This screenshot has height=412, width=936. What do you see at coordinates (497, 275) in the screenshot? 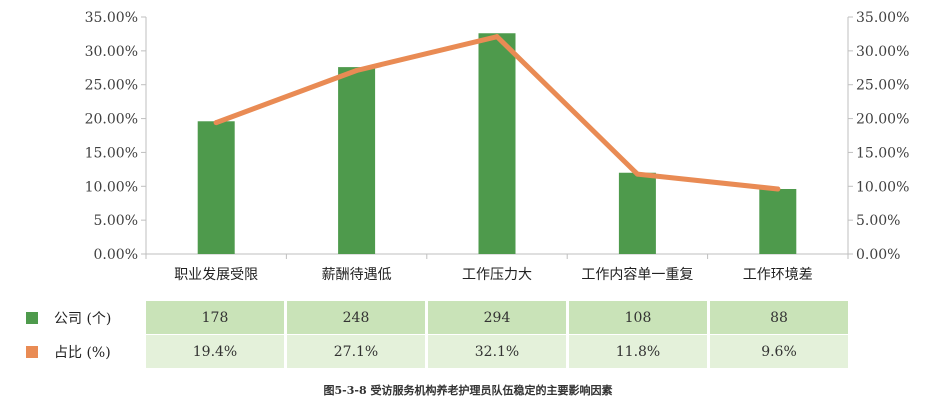
I see `x-tick-label: 工作压力大` at bounding box center [497, 275].